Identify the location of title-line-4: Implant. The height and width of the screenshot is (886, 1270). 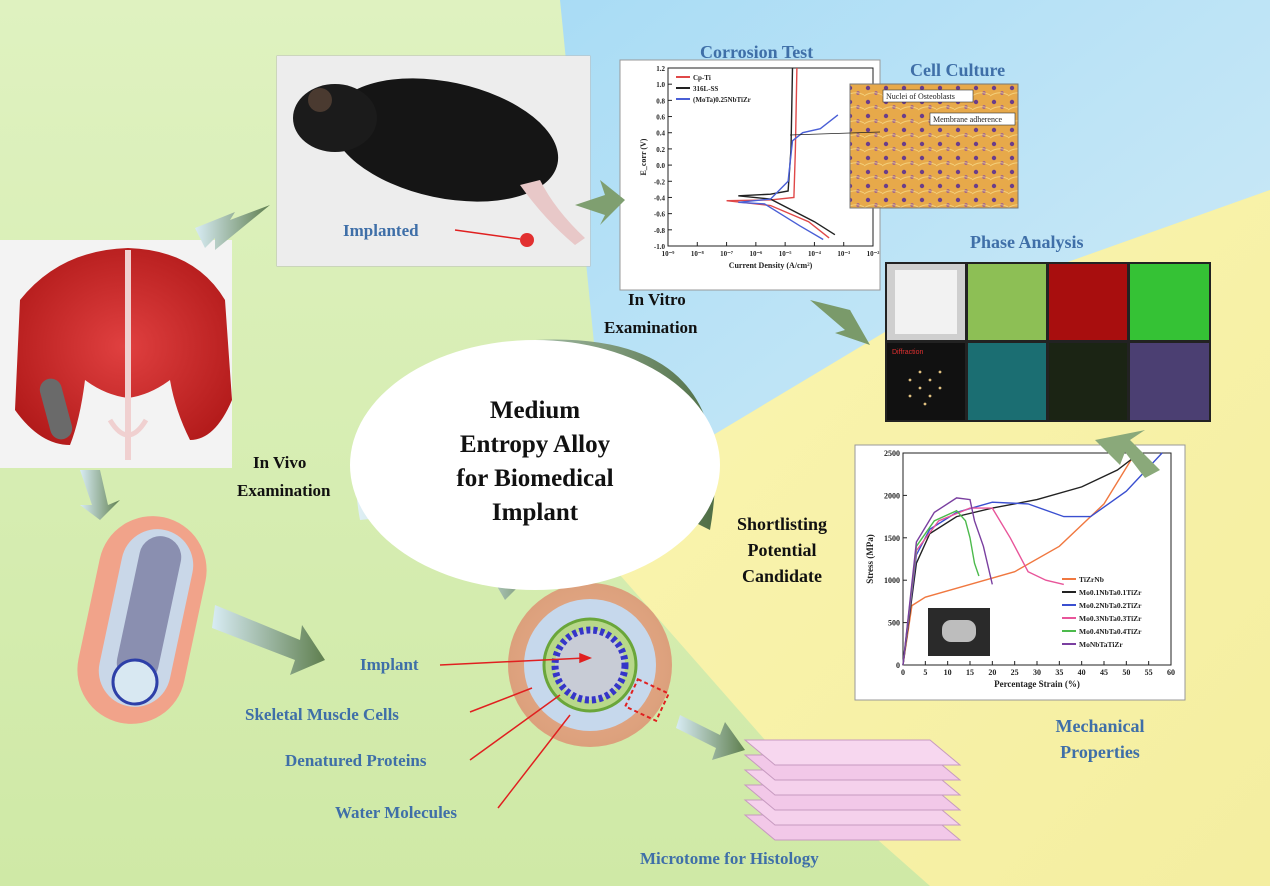
(535, 512).